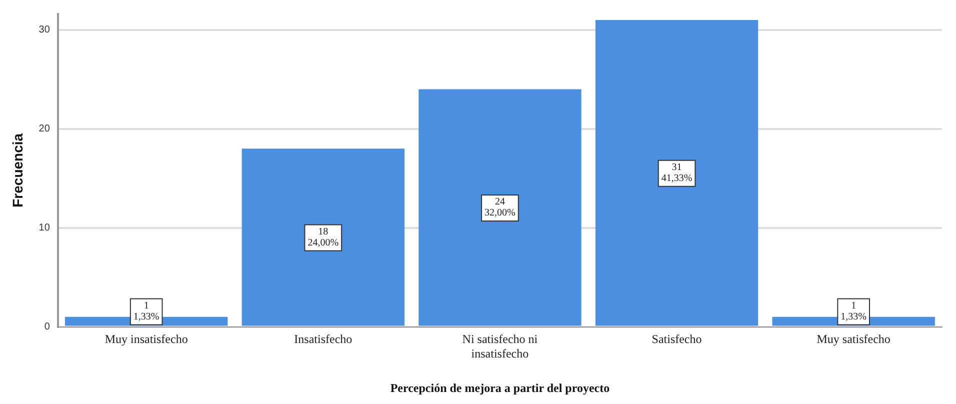 This screenshot has width=956, height=404. I want to click on y-tick-label: 30, so click(44, 30).